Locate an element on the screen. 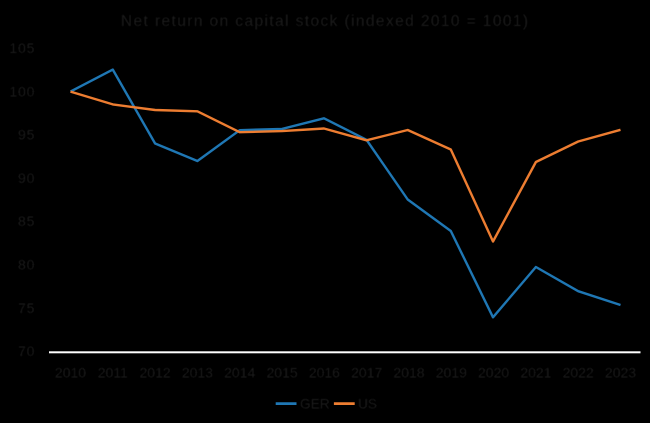  svg-text: 100 is located at coordinates (22, 91).